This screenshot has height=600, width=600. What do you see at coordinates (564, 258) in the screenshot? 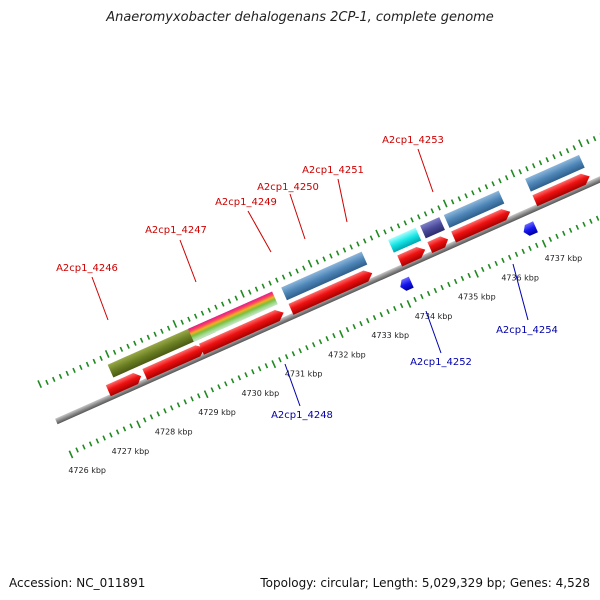
I see `tick-label: 4737 kbp` at bounding box center [564, 258].